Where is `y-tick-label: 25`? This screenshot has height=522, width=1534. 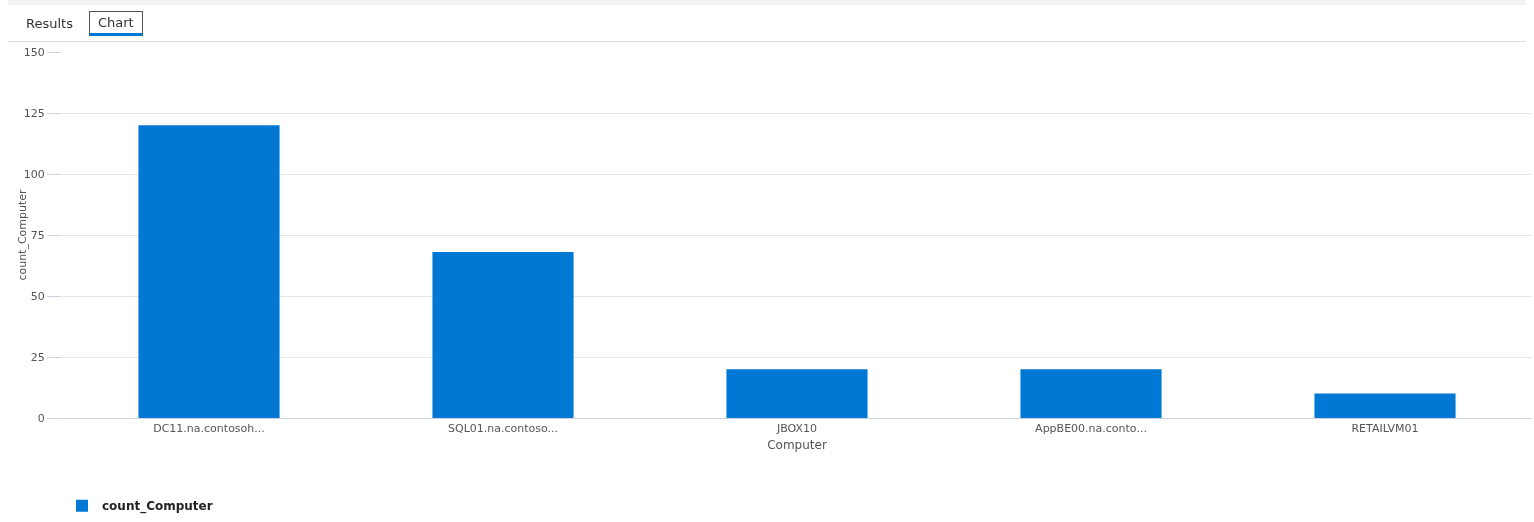 y-tick-label: 25 is located at coordinates (37, 357).